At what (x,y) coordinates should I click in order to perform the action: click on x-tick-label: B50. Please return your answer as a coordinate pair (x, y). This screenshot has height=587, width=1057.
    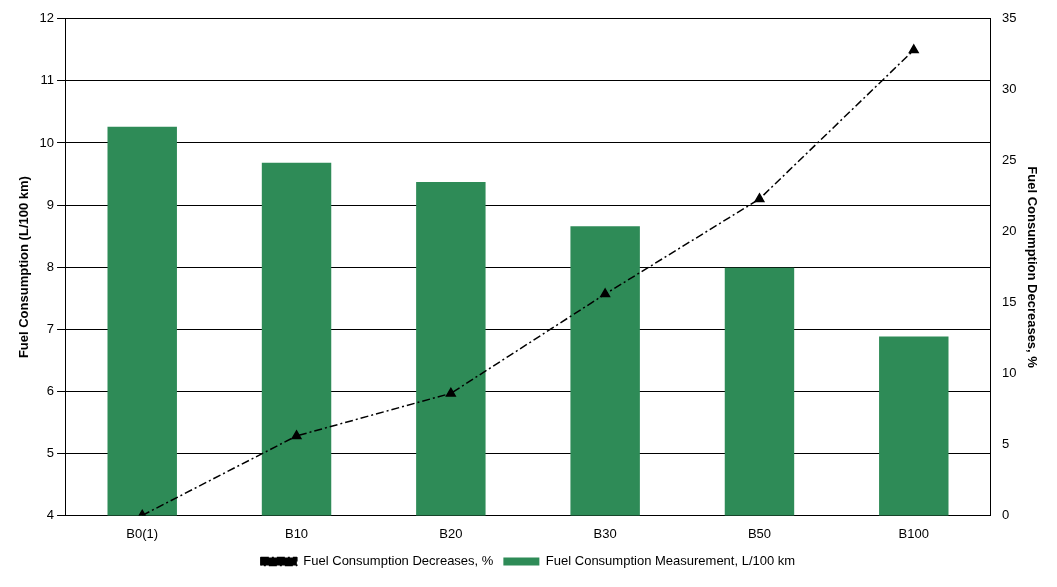
    Looking at the image, I should click on (759, 533).